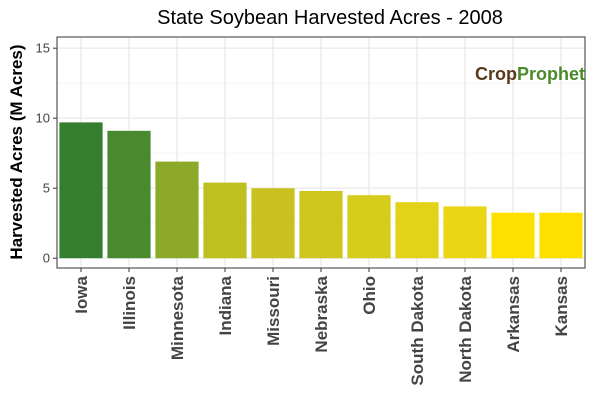 The image size is (600, 420). I want to click on y-axis-label: Harvested Acres (M Acres), so click(16, 151).